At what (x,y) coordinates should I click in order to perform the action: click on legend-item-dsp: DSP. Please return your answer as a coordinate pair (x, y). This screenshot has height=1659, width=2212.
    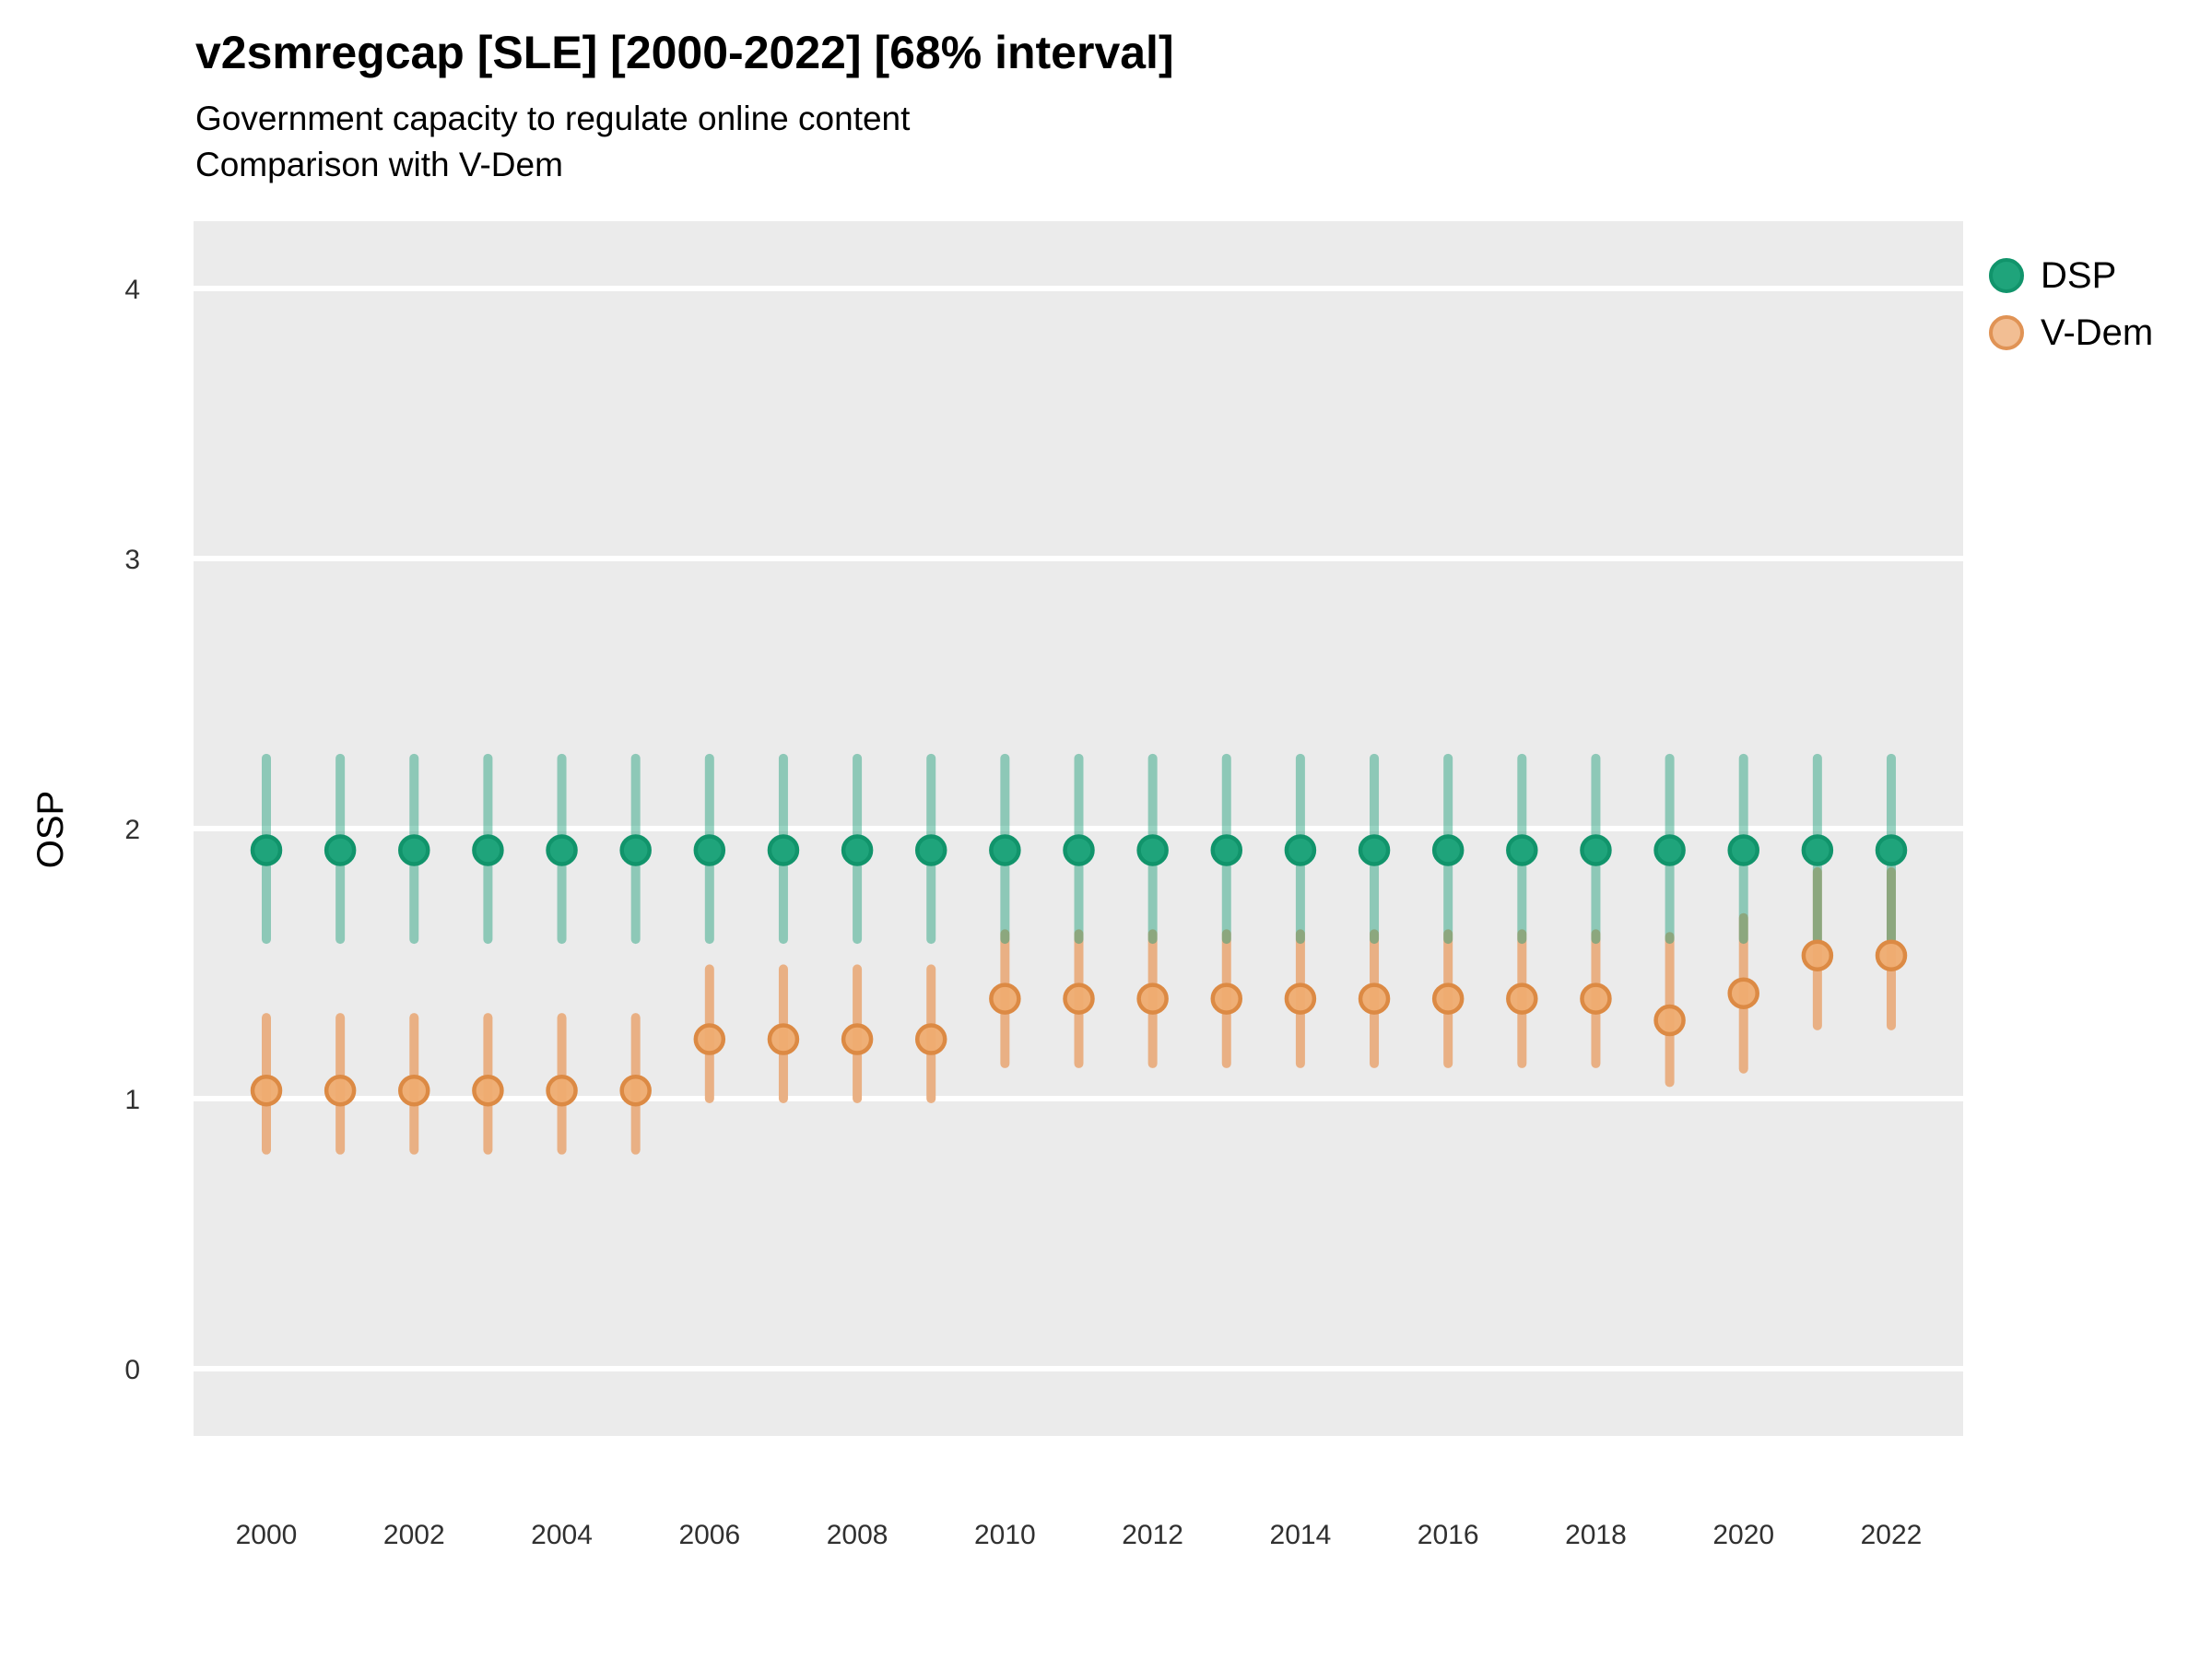
    Looking at the image, I should click on (2071, 275).